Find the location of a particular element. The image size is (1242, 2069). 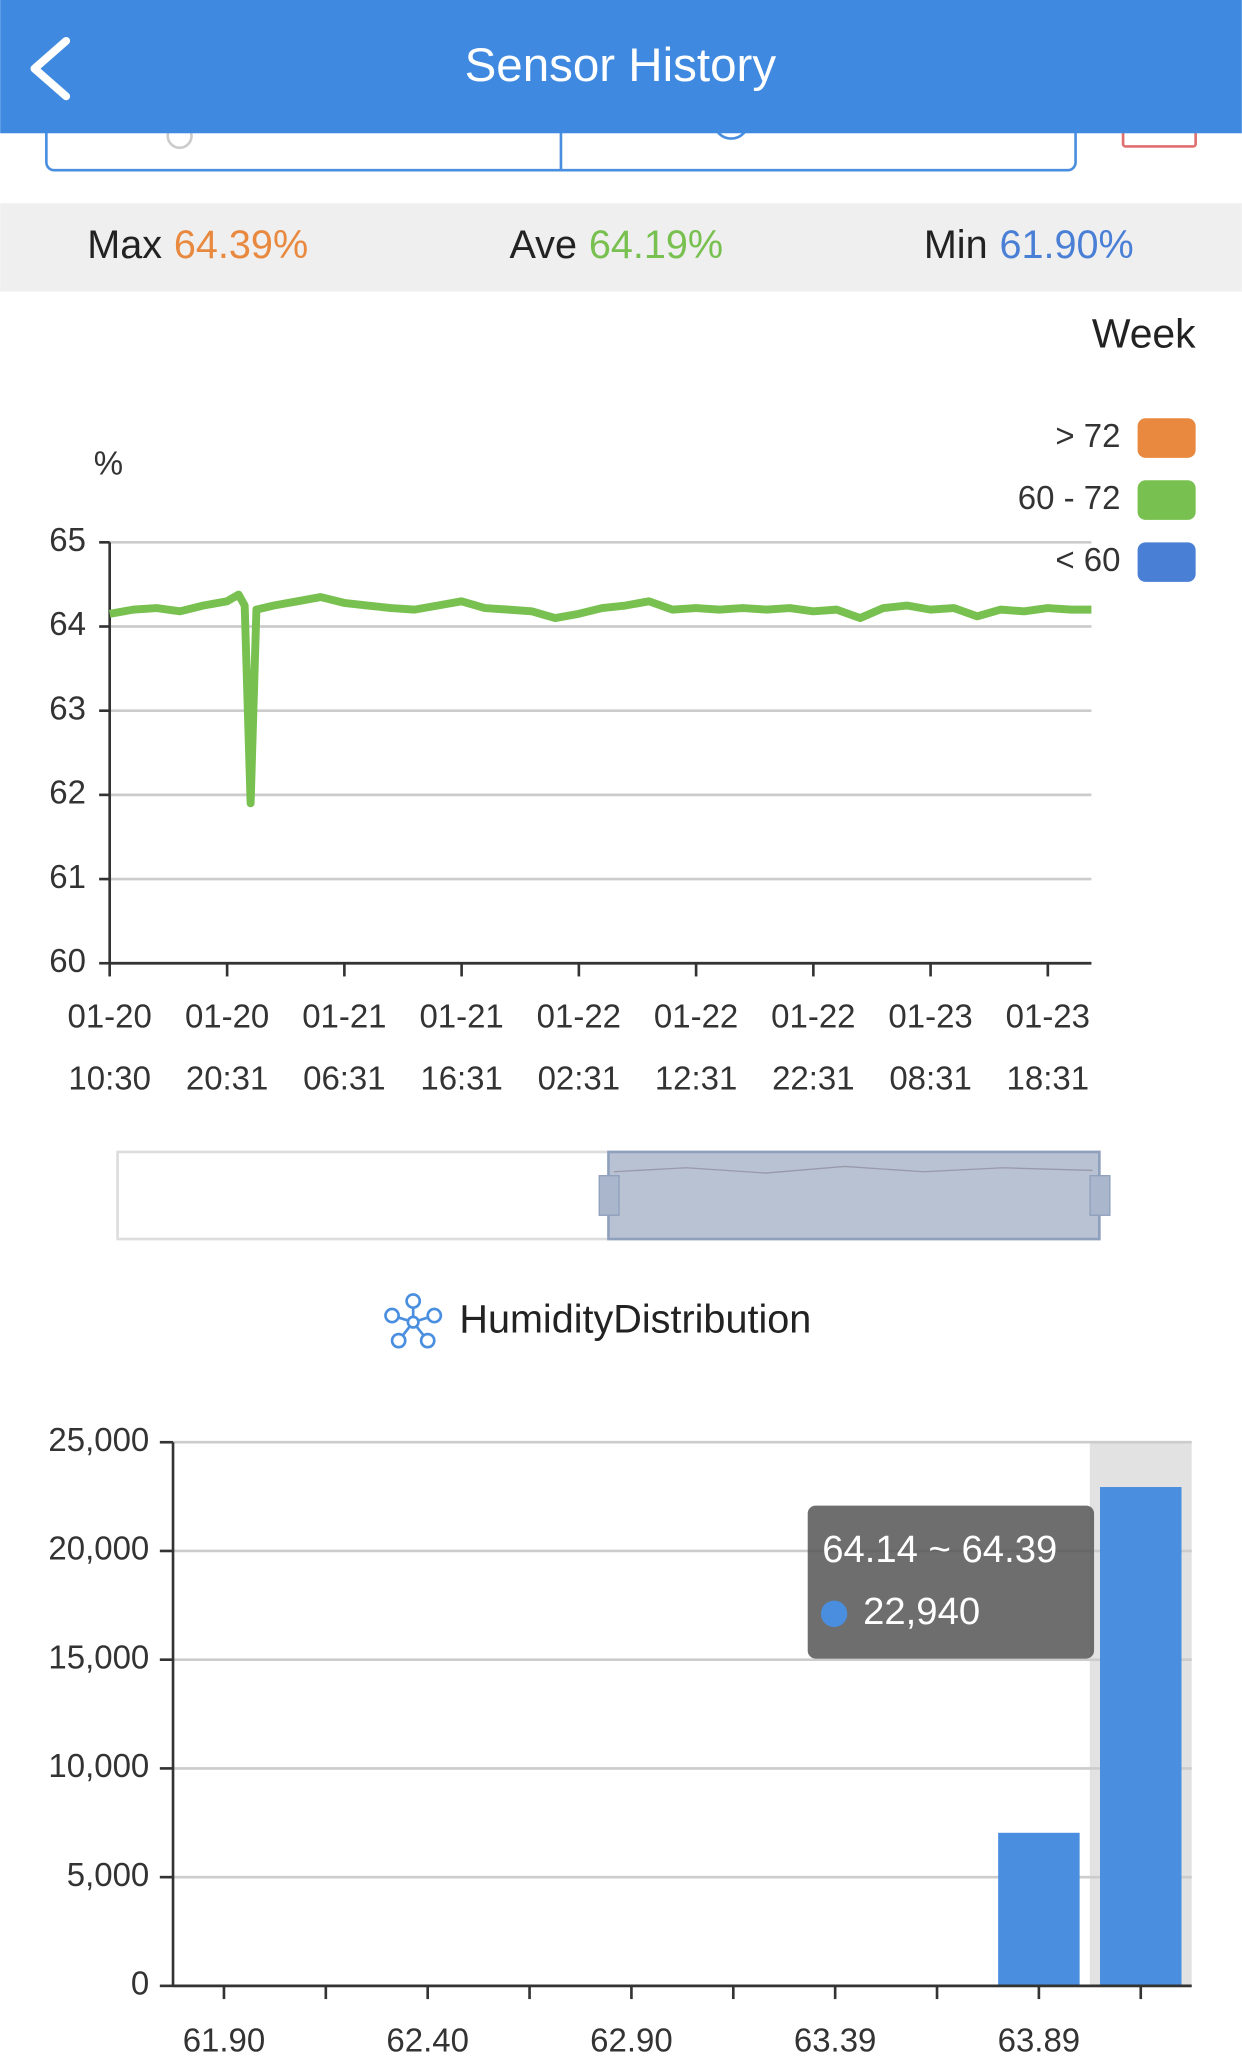

zoom-window is located at coordinates (854, 1195).